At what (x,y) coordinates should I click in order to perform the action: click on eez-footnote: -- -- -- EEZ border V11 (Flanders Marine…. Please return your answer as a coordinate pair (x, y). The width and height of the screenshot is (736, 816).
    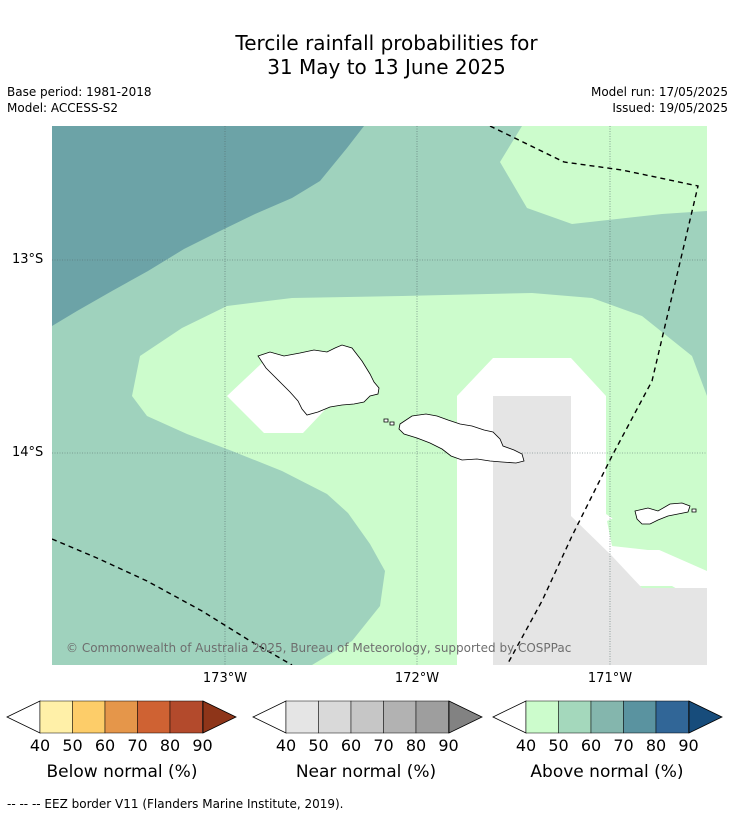
    Looking at the image, I should click on (175, 804).